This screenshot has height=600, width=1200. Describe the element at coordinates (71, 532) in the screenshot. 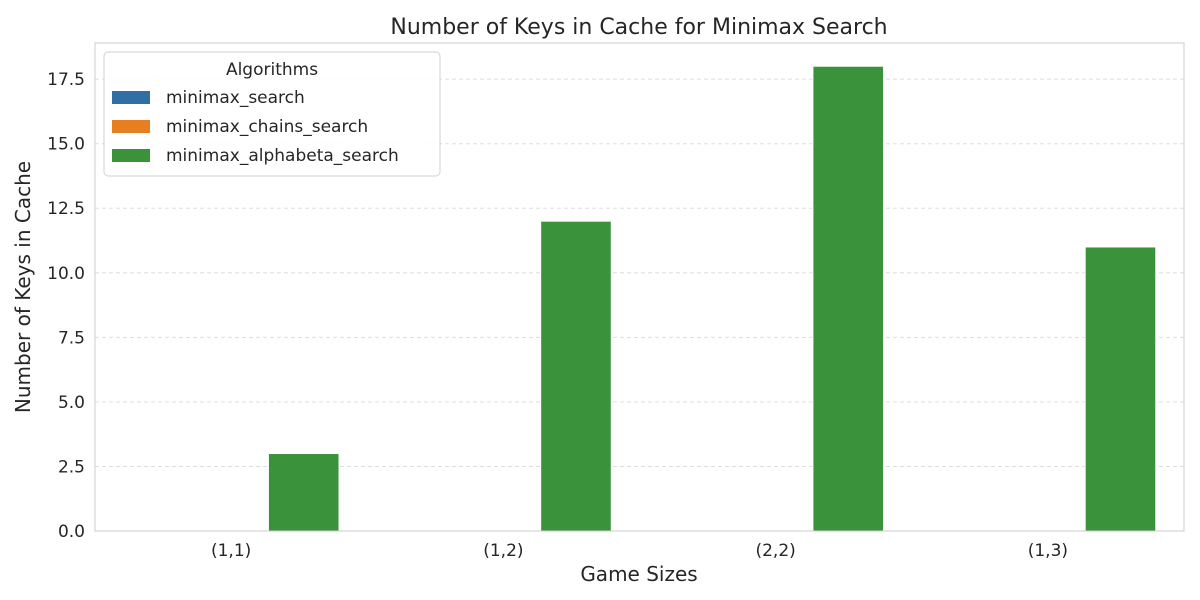

I see `y-tick-label: 0.0` at that location.